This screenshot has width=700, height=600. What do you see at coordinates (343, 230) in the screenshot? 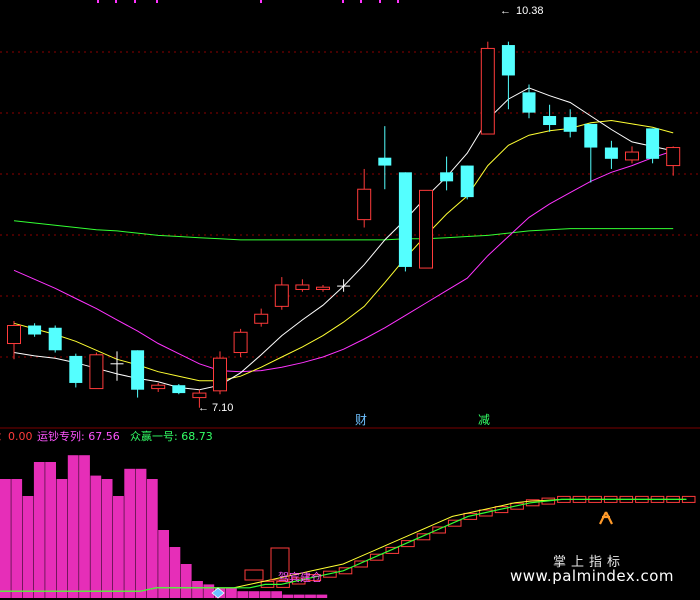
I see `ma-long-line` at bounding box center [343, 230].